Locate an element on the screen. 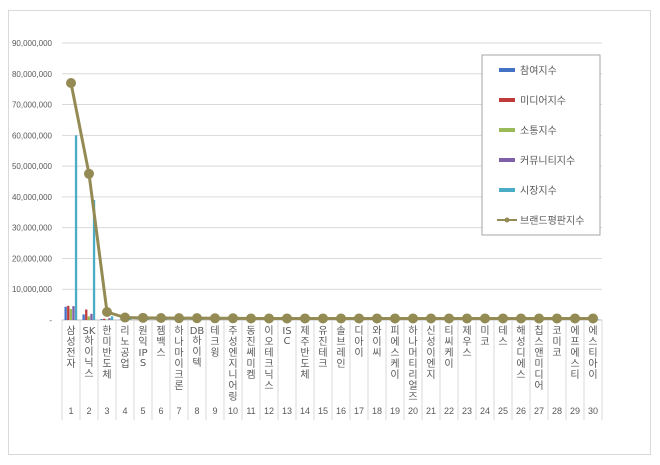  legend-label: 소통지수 is located at coordinates (538, 131).